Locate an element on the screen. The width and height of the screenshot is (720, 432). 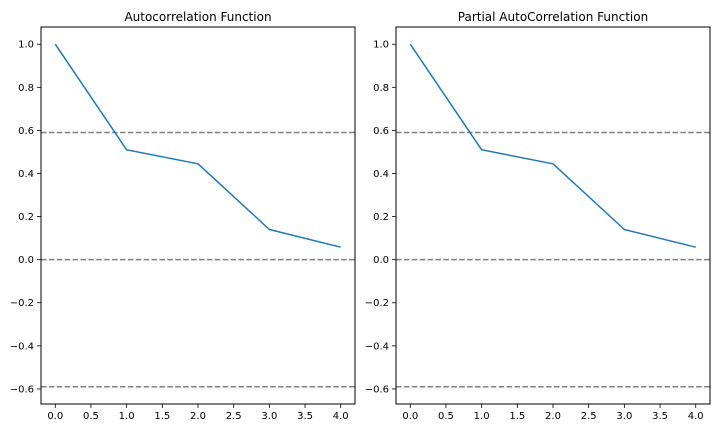
pacf-x-tick-label: 0.5 is located at coordinates (446, 416).